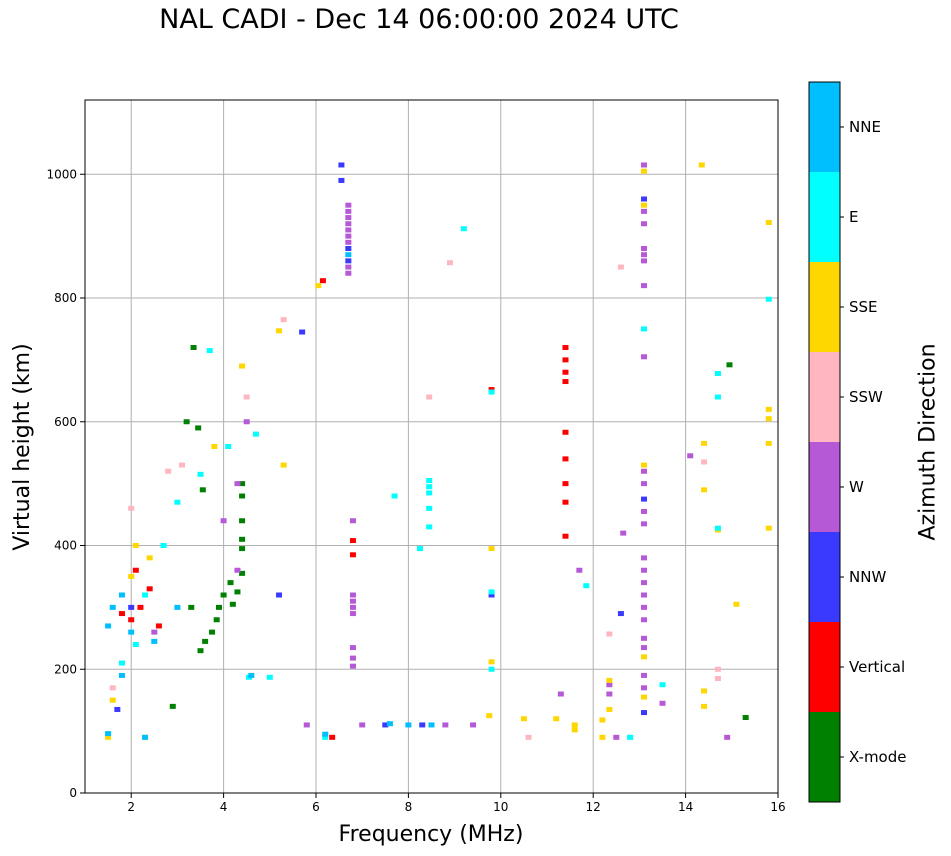 The width and height of the screenshot is (951, 856). I want to click on y-axis-label: Virtual height (km), so click(22, 446).